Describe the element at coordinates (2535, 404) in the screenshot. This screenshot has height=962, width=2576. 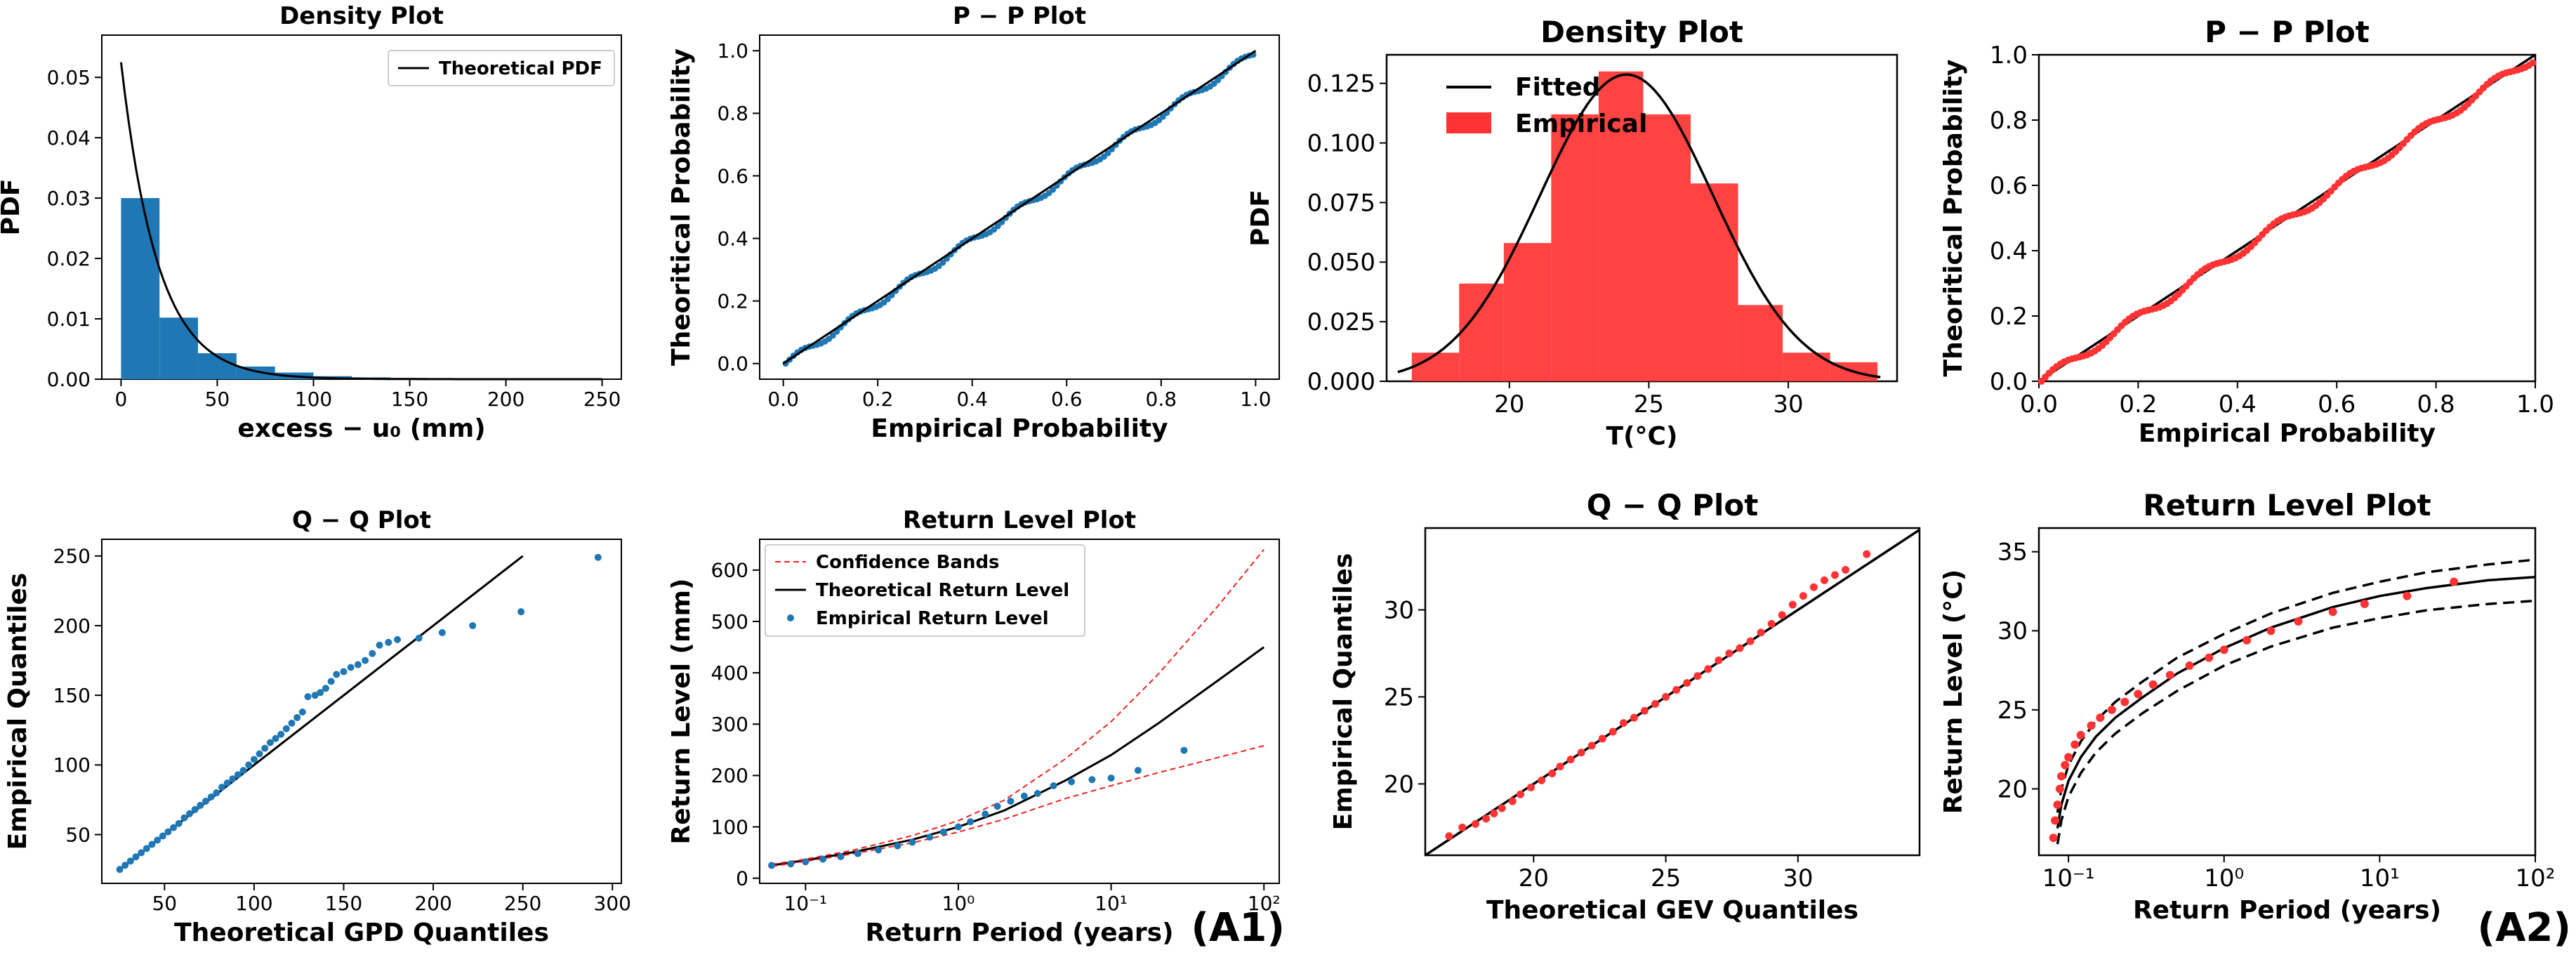
I see `x-tick-label: 1.0` at that location.